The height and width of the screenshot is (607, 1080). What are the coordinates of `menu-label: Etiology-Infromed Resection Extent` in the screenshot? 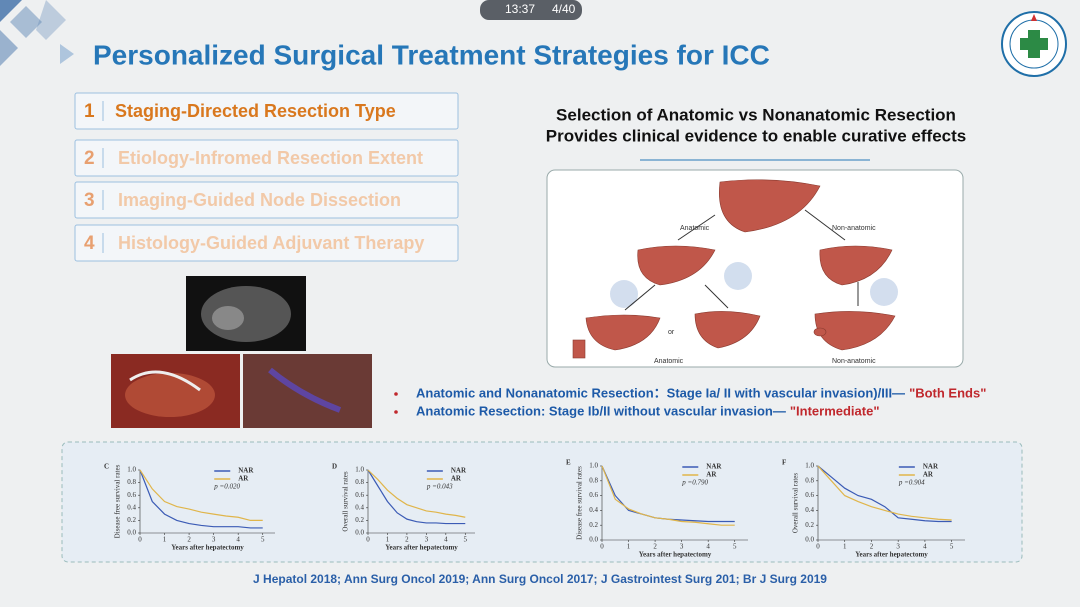 It's located at (270, 158).